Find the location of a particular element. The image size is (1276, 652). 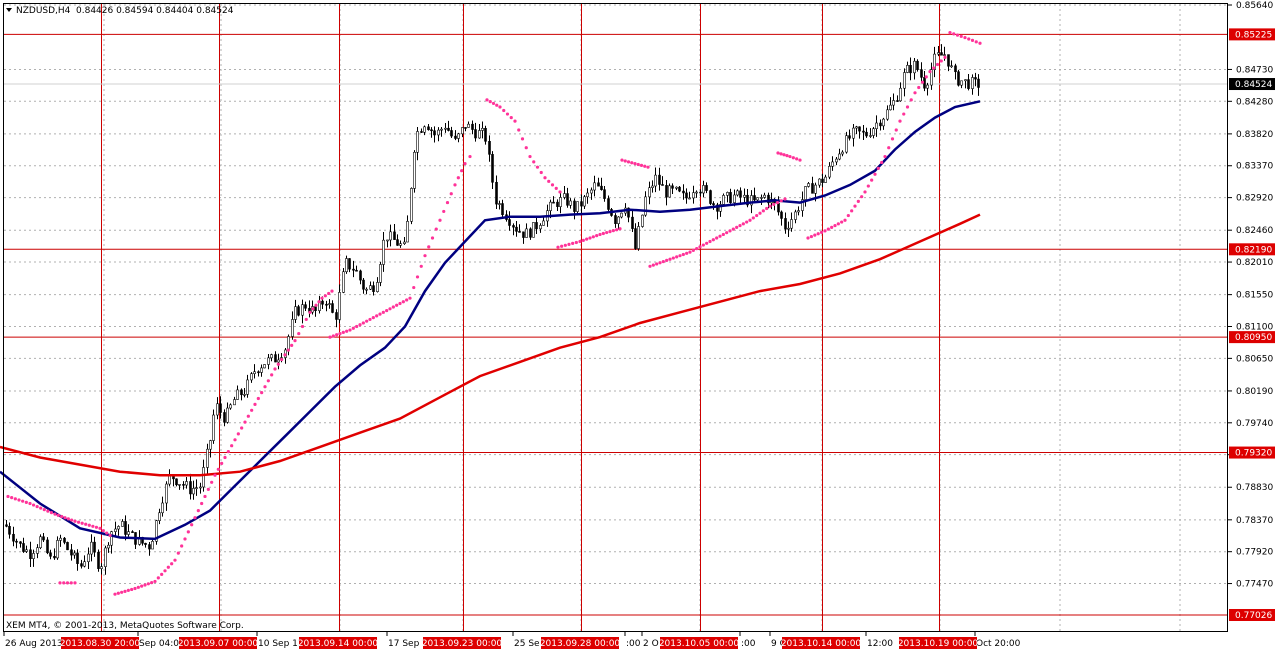

y-tick-label: 0.83820 is located at coordinates (1254, 135).